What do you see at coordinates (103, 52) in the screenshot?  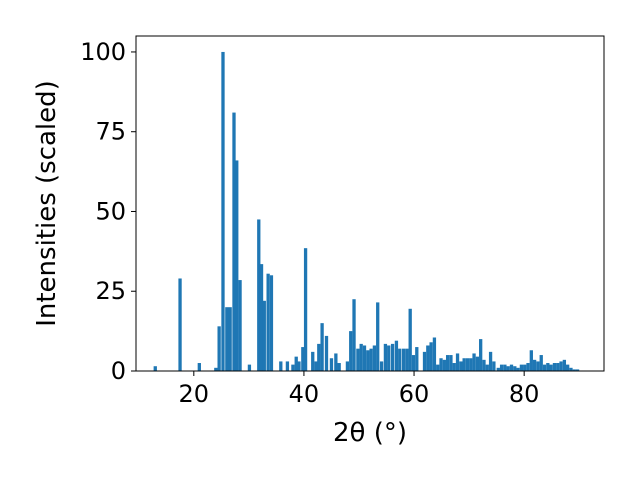 I see `y-tick-label: 100` at bounding box center [103, 52].